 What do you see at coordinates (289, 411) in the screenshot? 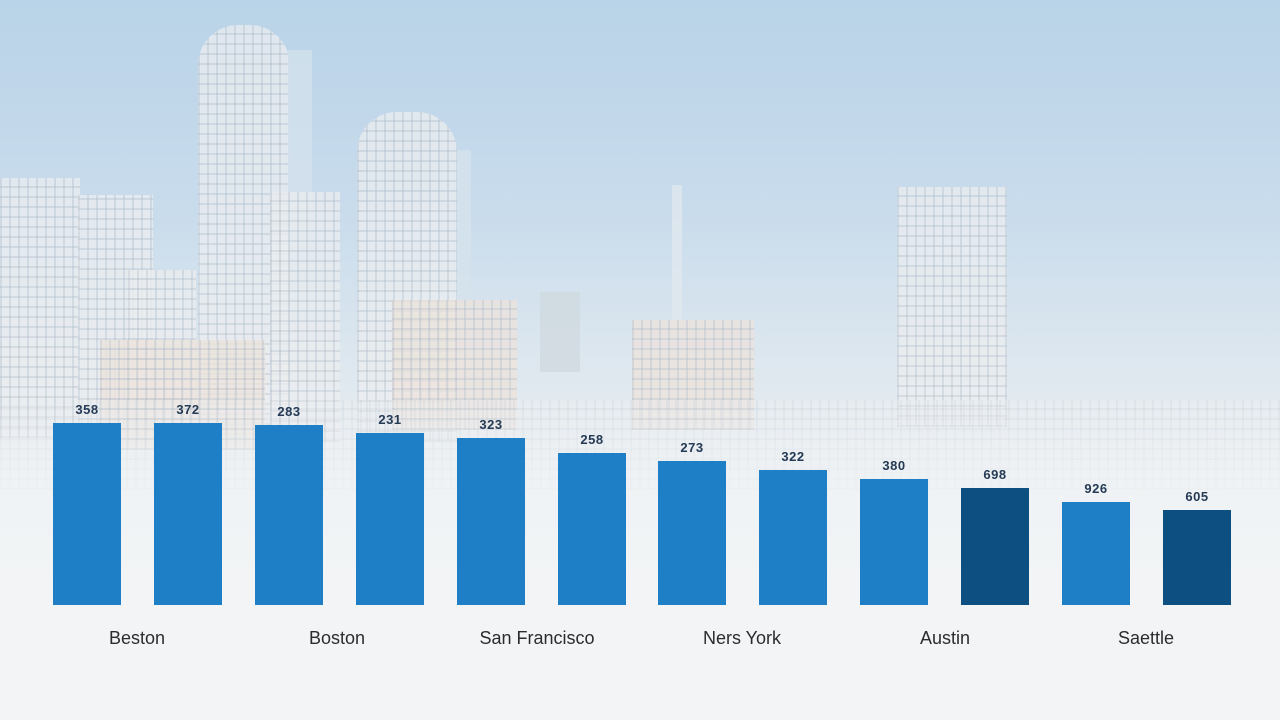
I see `bar-value-label: 283` at bounding box center [289, 411].